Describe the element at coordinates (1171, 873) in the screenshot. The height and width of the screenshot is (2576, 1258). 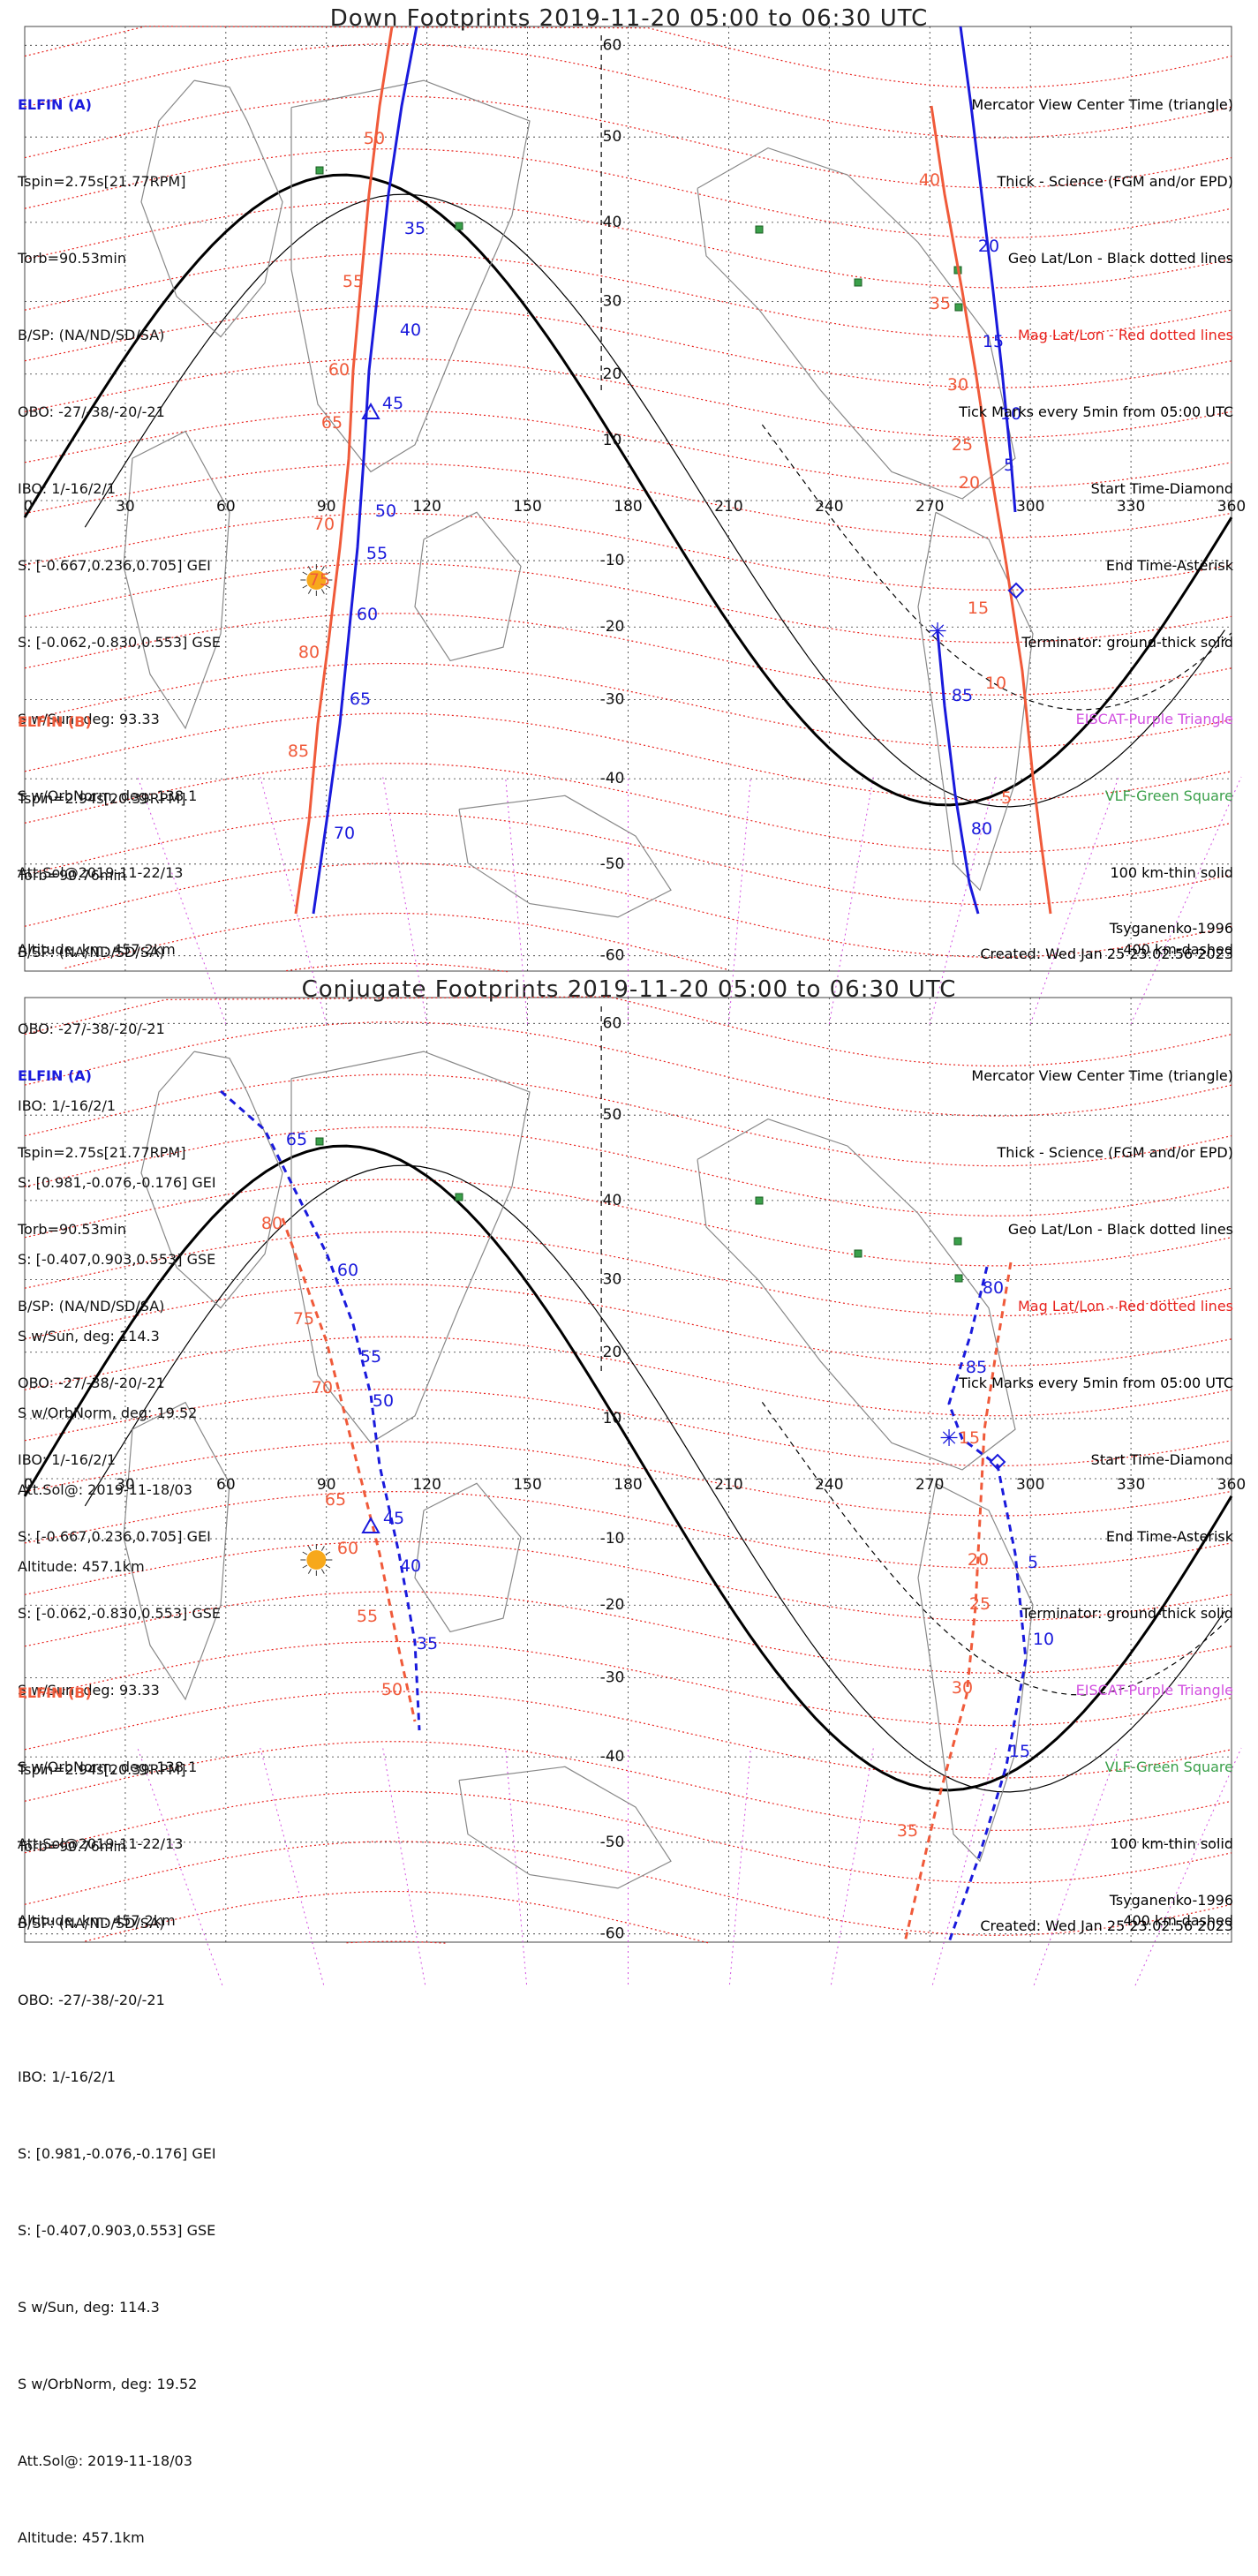
I see `legend-100km: 100 km-thin solid` at that location.